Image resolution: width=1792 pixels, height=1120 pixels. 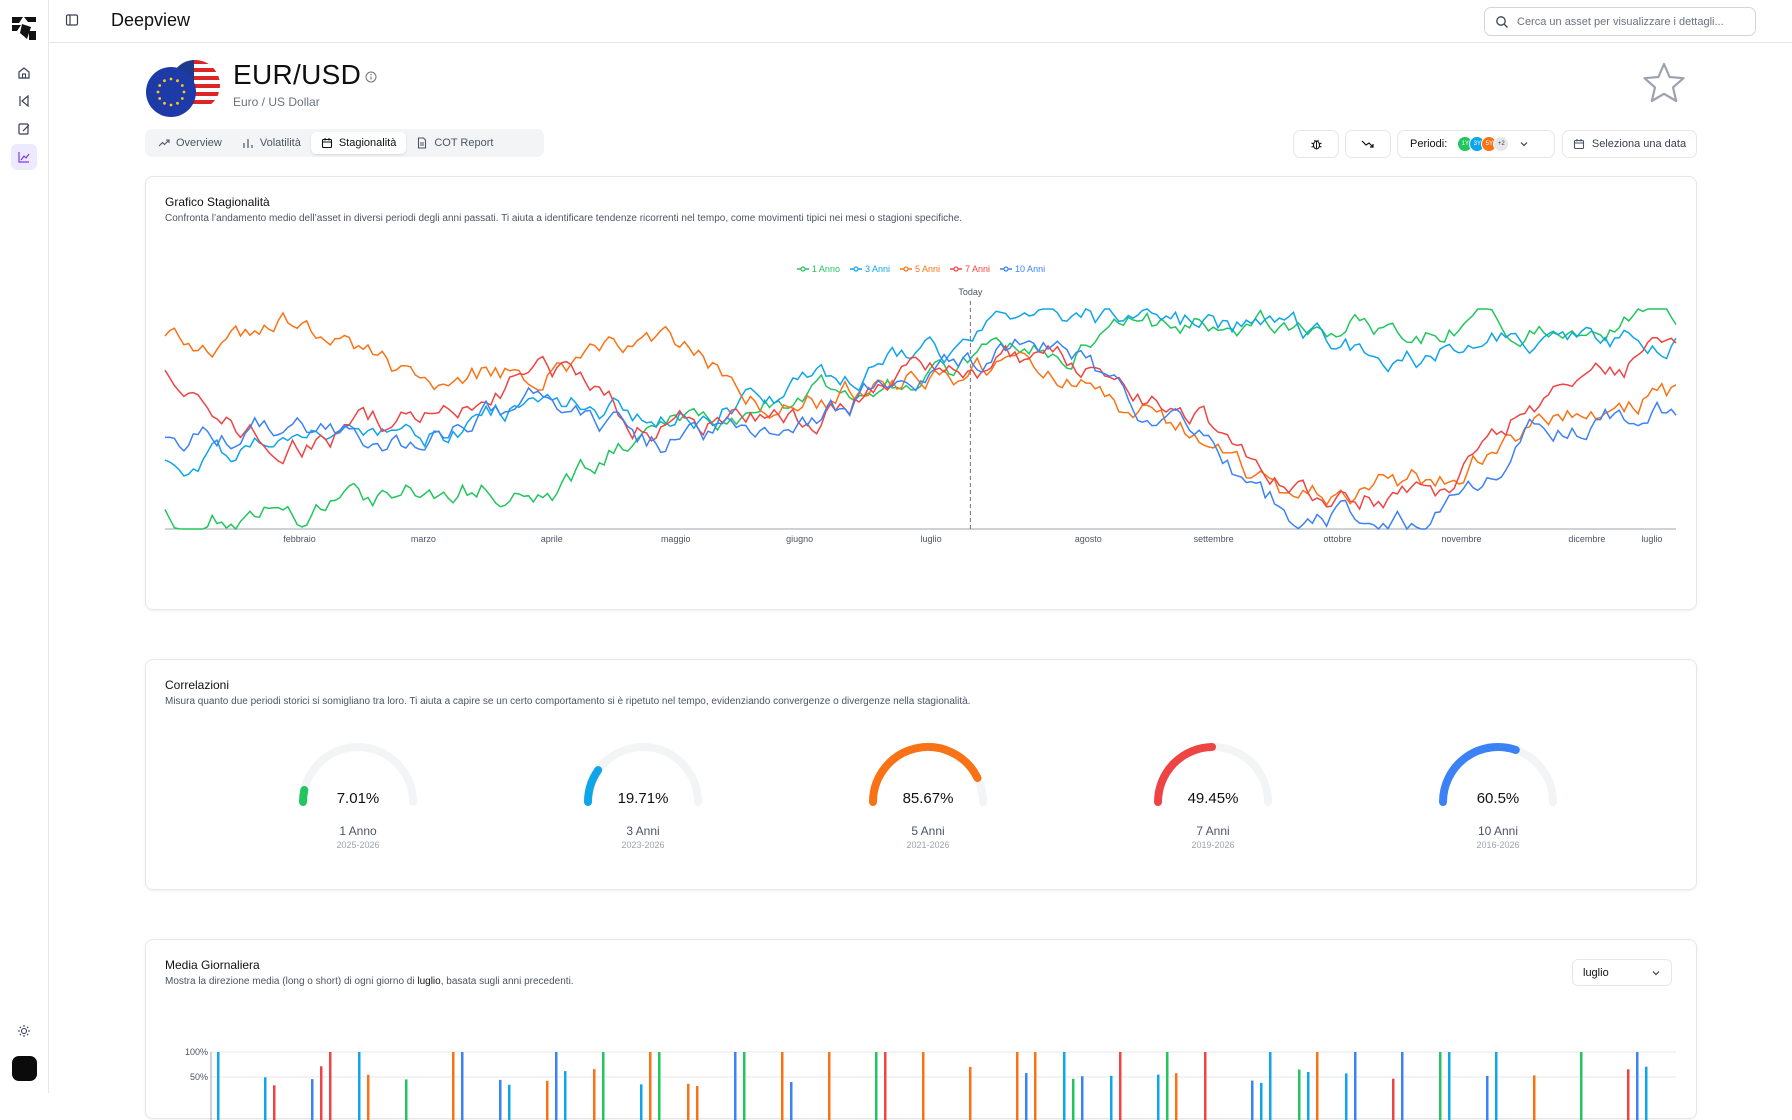 I want to click on x-tick-label: settembre, so click(x=1214, y=539).